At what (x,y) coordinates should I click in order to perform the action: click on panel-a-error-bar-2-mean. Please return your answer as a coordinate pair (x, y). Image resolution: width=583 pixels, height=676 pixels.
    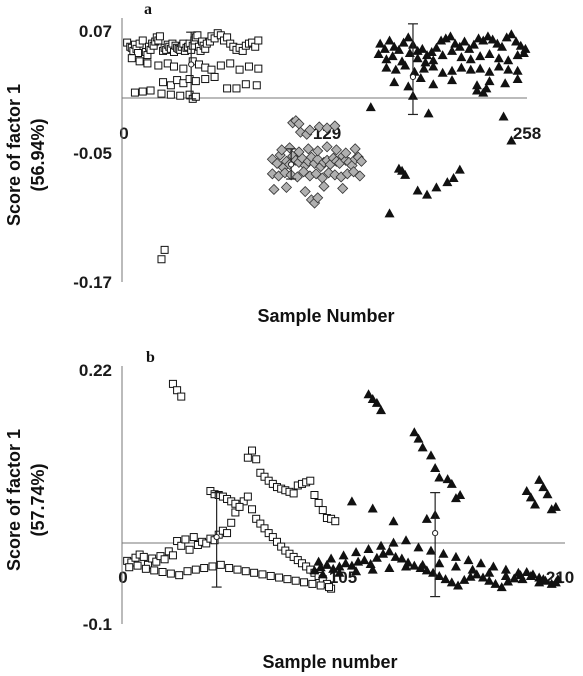
    Looking at the image, I should click on (413, 77).